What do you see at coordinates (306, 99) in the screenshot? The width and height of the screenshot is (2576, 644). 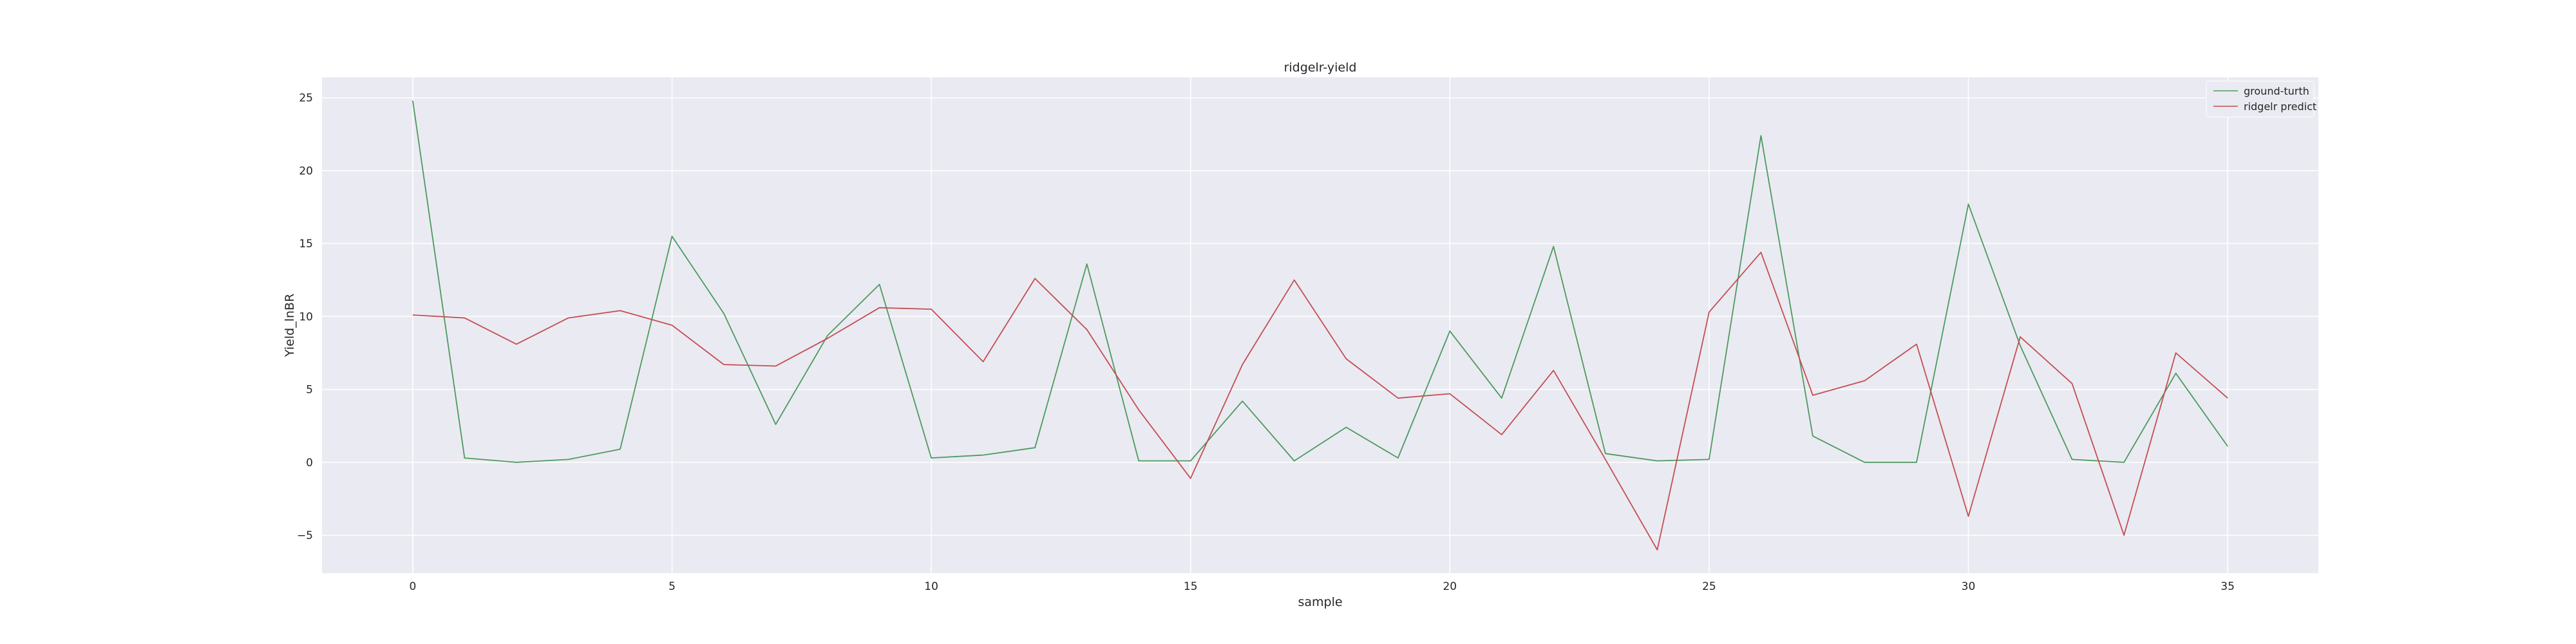 I see `y-tick-label: 25` at bounding box center [306, 99].